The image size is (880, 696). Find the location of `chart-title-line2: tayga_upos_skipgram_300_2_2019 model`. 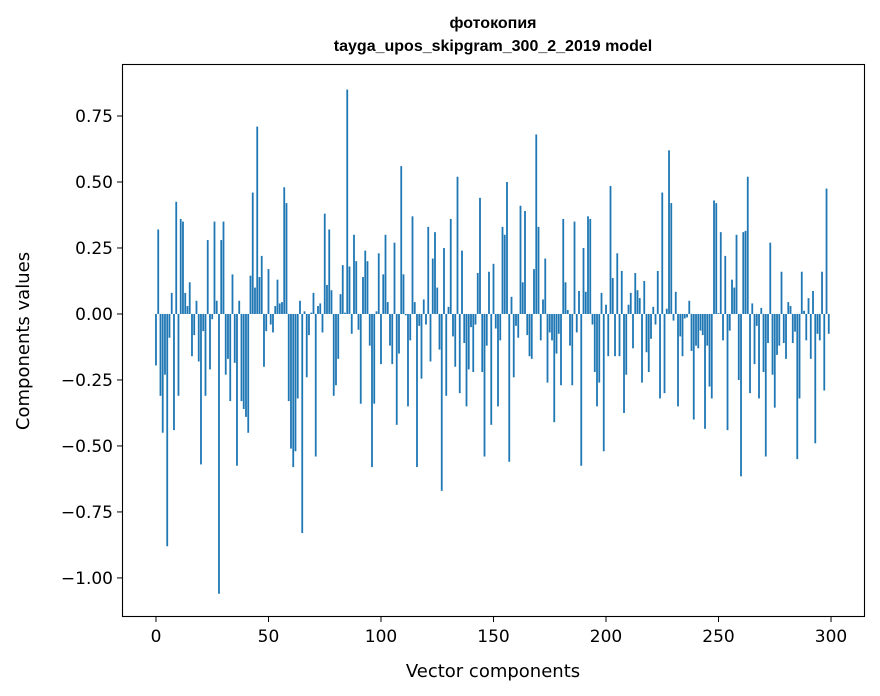

chart-title-line2: tayga_upos_skipgram_300_2_2019 model is located at coordinates (493, 46).